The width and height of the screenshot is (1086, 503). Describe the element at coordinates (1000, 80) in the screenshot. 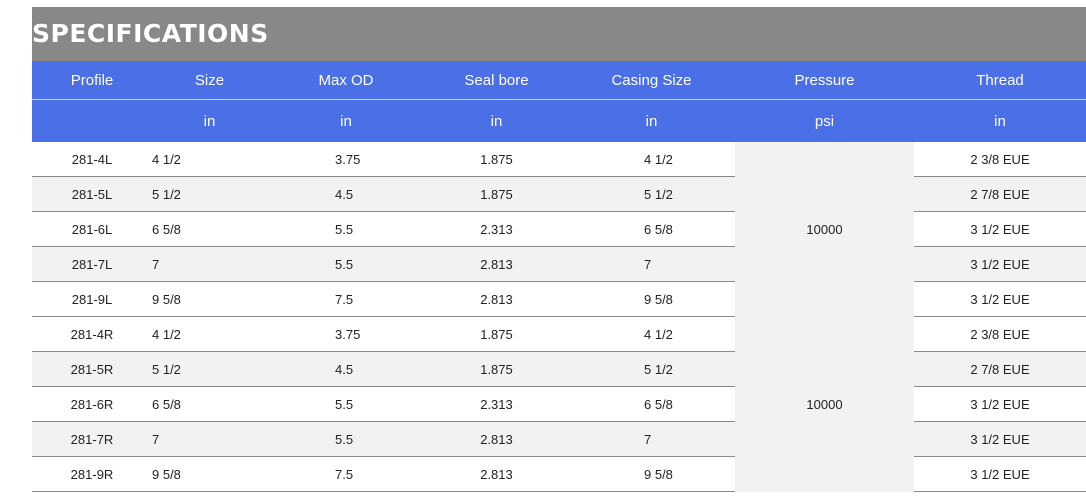

I see `header-thread: Thread` at that location.